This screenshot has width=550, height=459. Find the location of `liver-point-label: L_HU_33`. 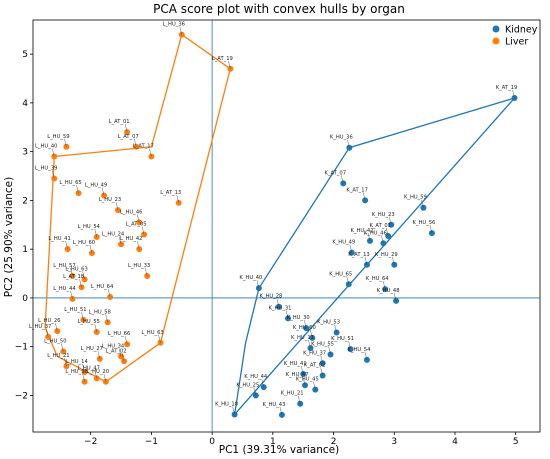

liver-point-label: L_HU_33 is located at coordinates (139, 266).